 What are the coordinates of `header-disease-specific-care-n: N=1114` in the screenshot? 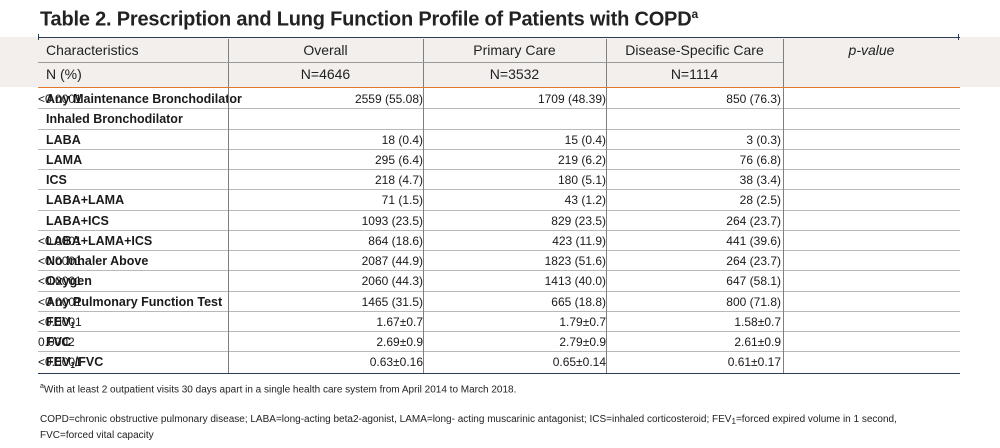 It's located at (694, 74).